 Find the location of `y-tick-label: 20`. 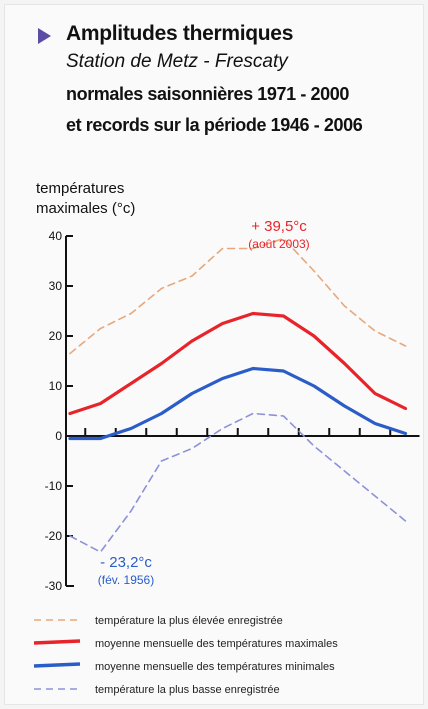

y-tick-label: 20 is located at coordinates (56, 336).